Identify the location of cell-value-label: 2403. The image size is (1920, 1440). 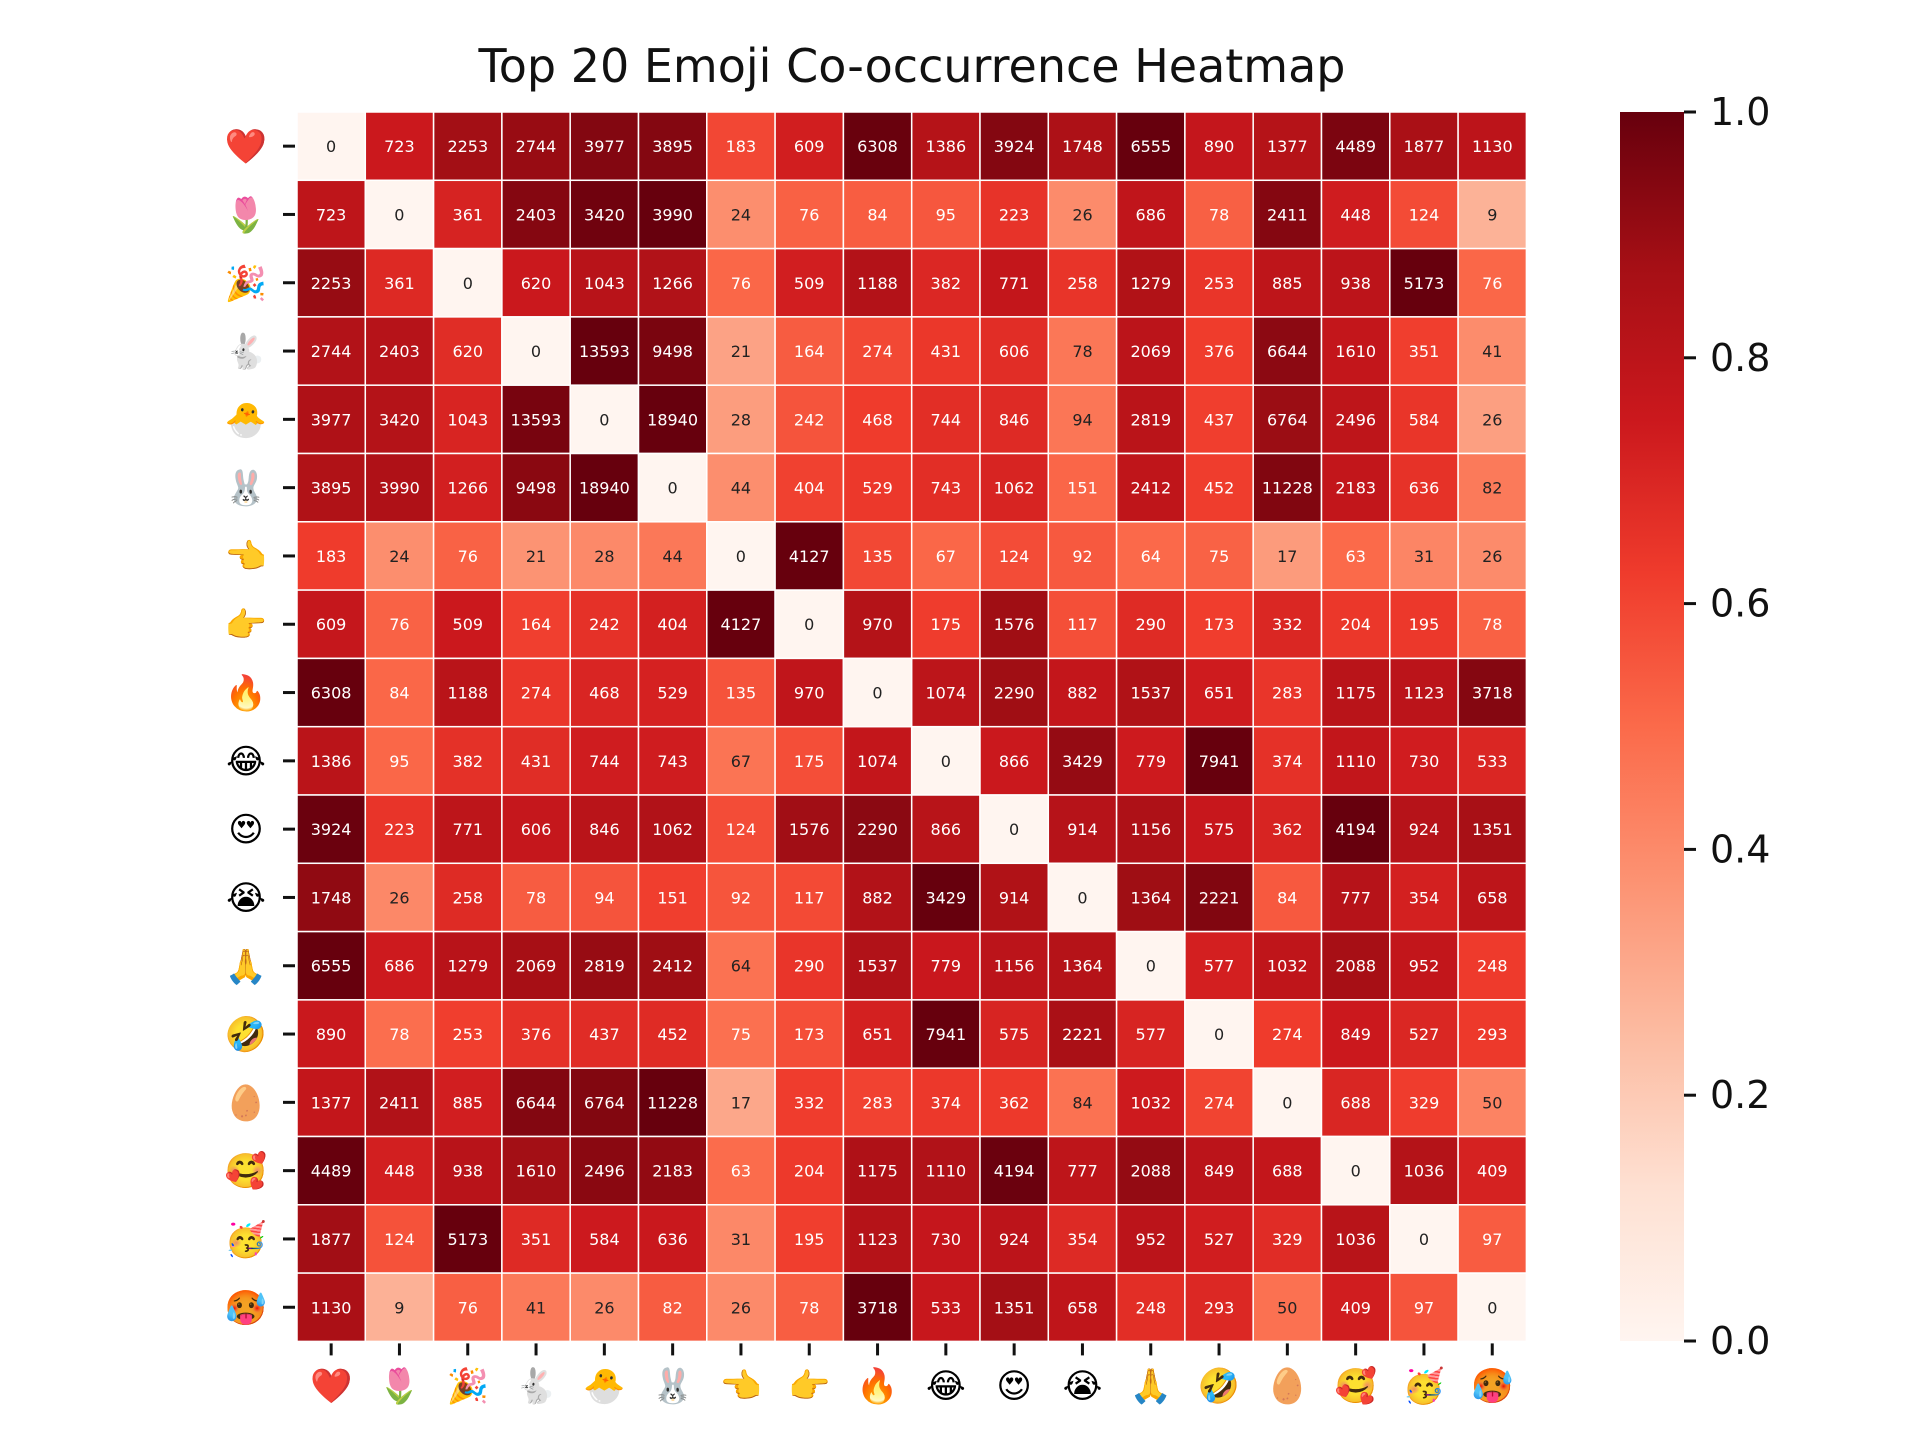
(399, 351).